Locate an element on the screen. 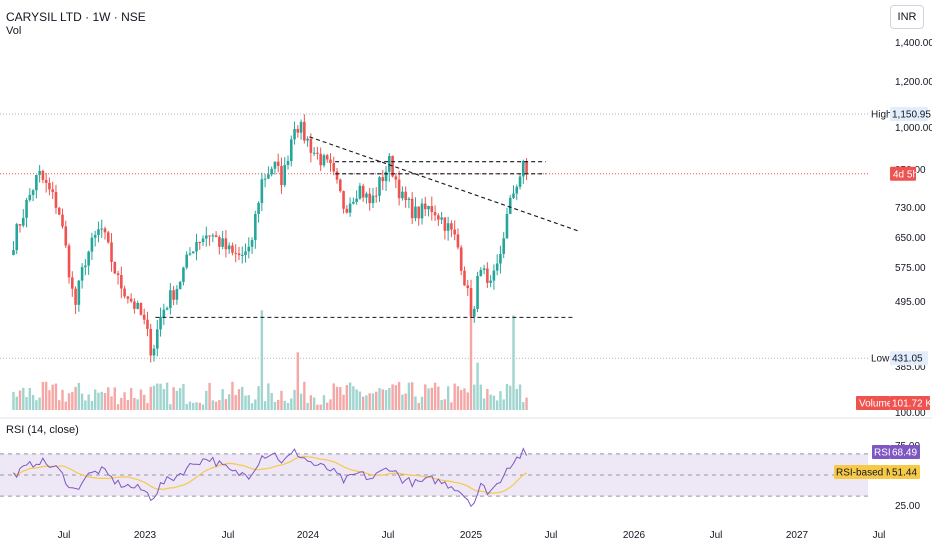 The width and height of the screenshot is (932, 550). trendline-drawing is located at coordinates (444, 184).